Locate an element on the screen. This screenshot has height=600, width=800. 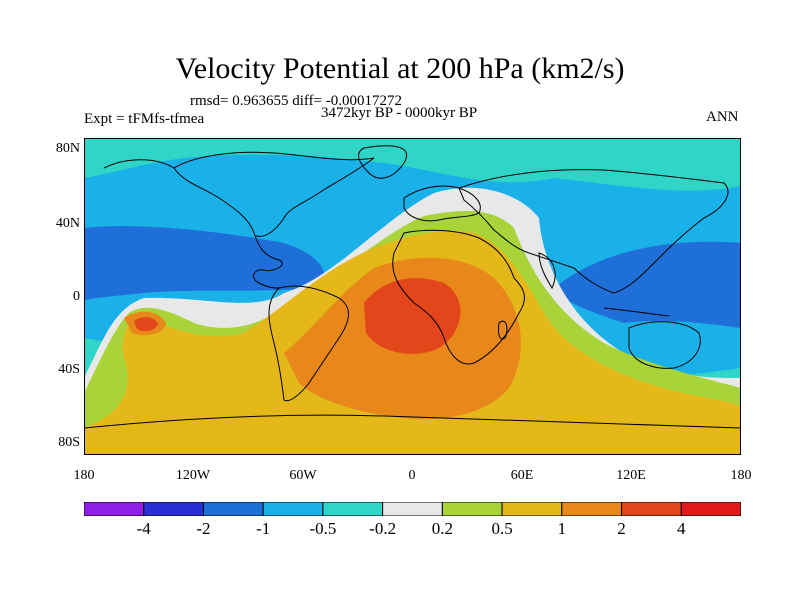
colorbar-label: 1 is located at coordinates (562, 528).